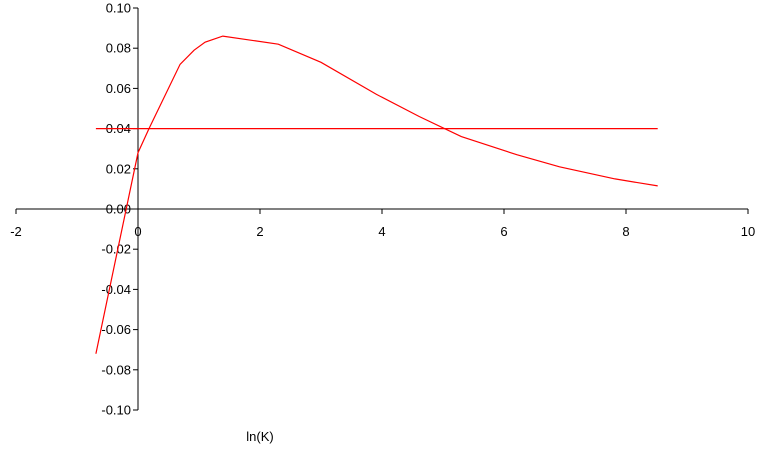 The width and height of the screenshot is (760, 451). Describe the element at coordinates (748, 231) in the screenshot. I see `x-tick-label: 10` at that location.